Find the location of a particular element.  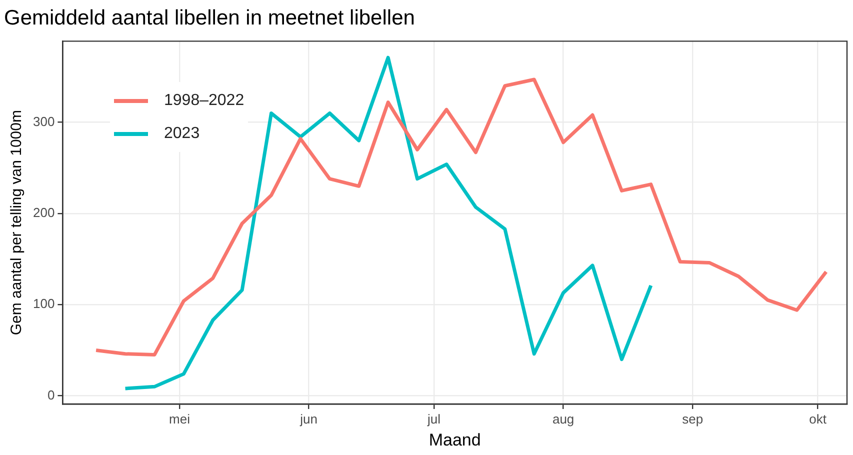

chart-title: Gemiddeld aantal libellen in meetnet libellen is located at coordinates (209, 18).